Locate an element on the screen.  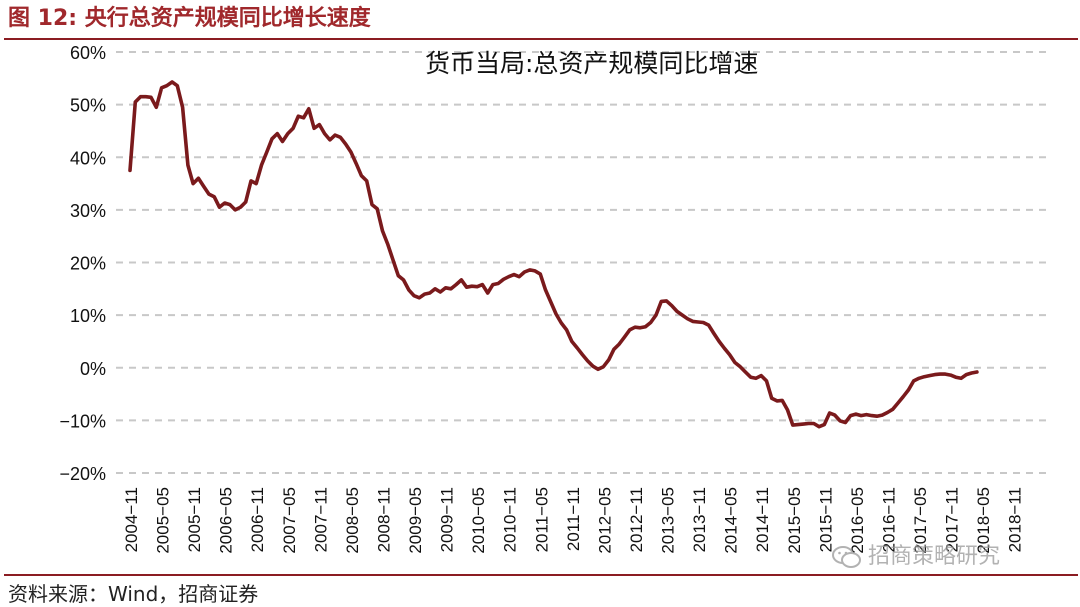
y-tick-label: 40% is located at coordinates (88, 158).